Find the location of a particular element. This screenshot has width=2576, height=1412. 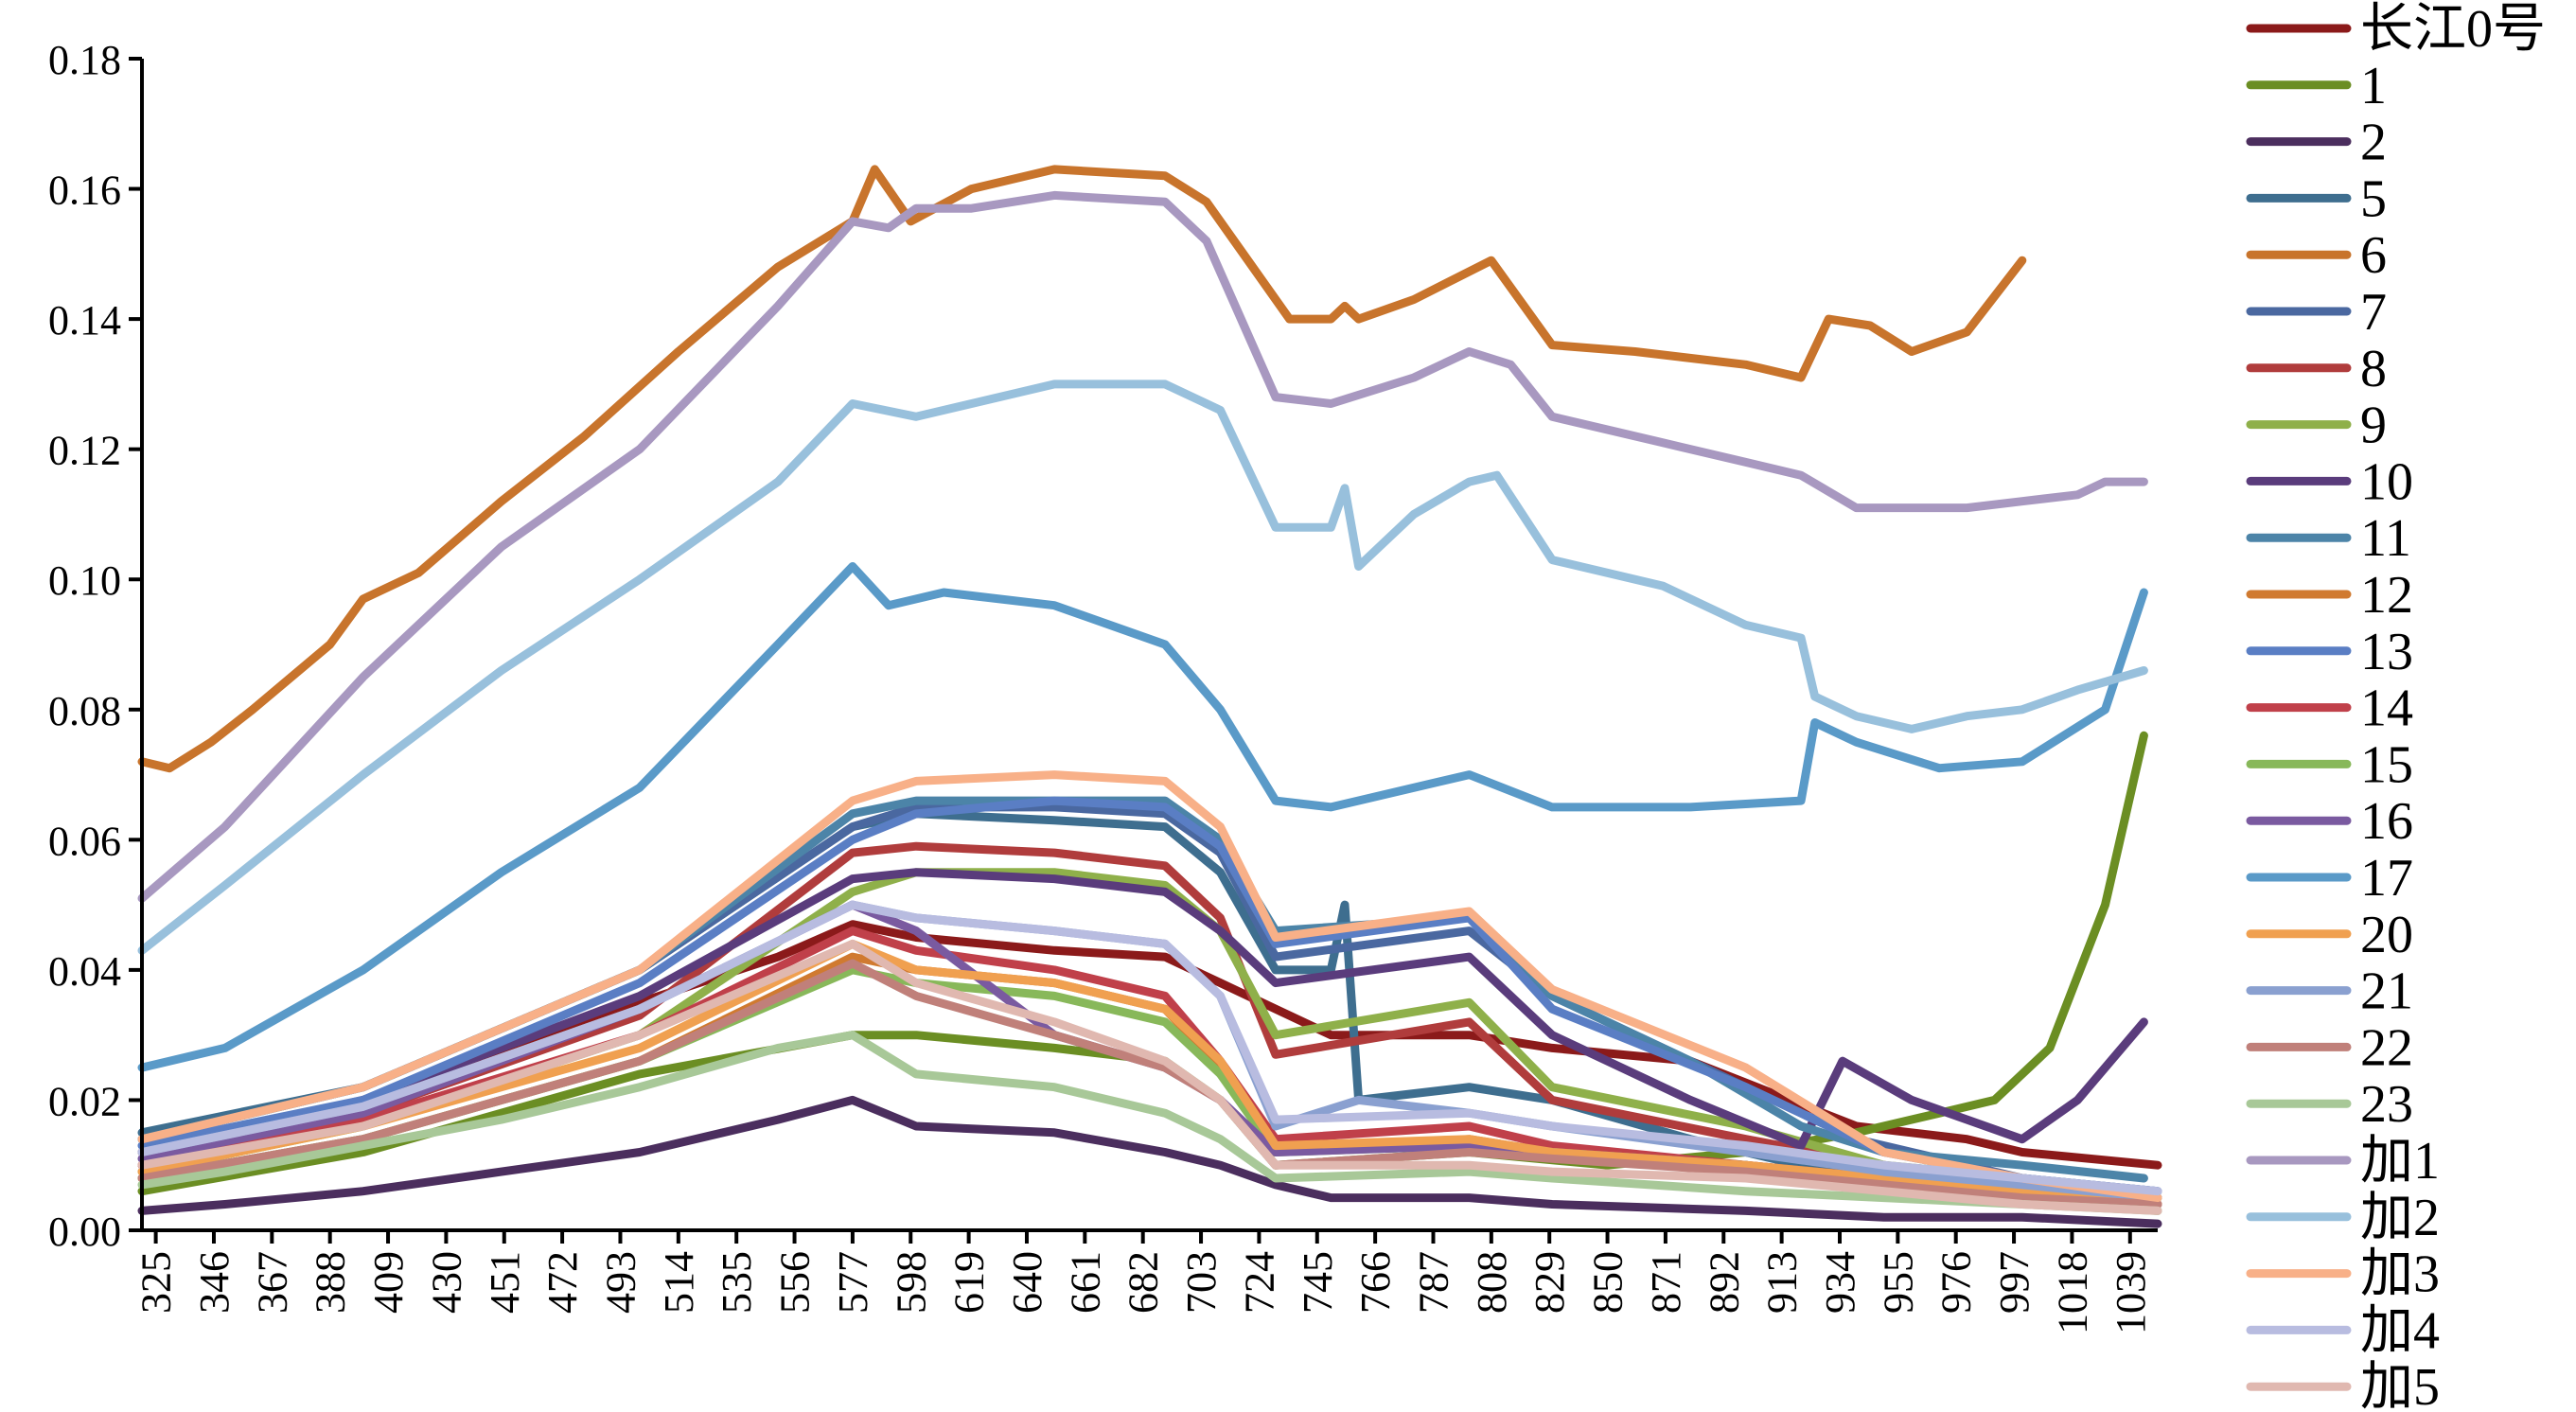

y-tick-label: 0.02 is located at coordinates (84, 1101).